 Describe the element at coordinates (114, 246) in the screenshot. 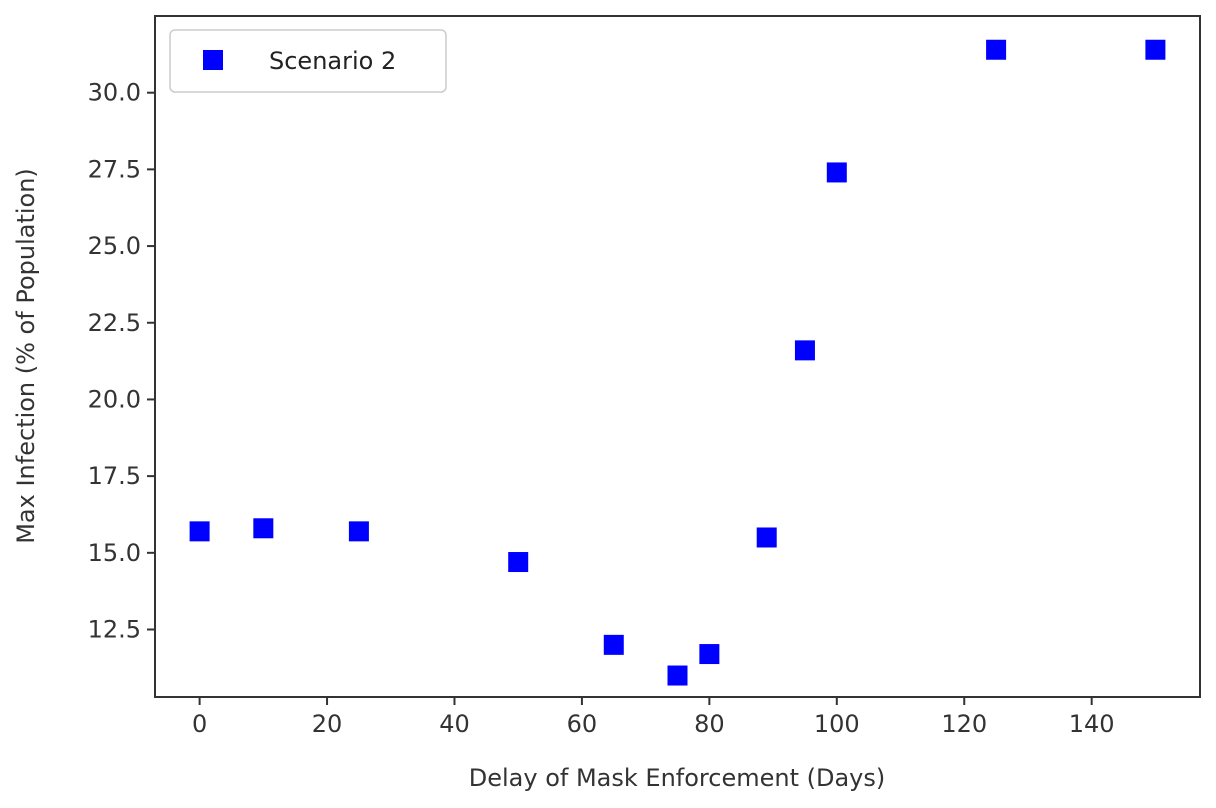

I see `y-tick-label: 25.0` at that location.